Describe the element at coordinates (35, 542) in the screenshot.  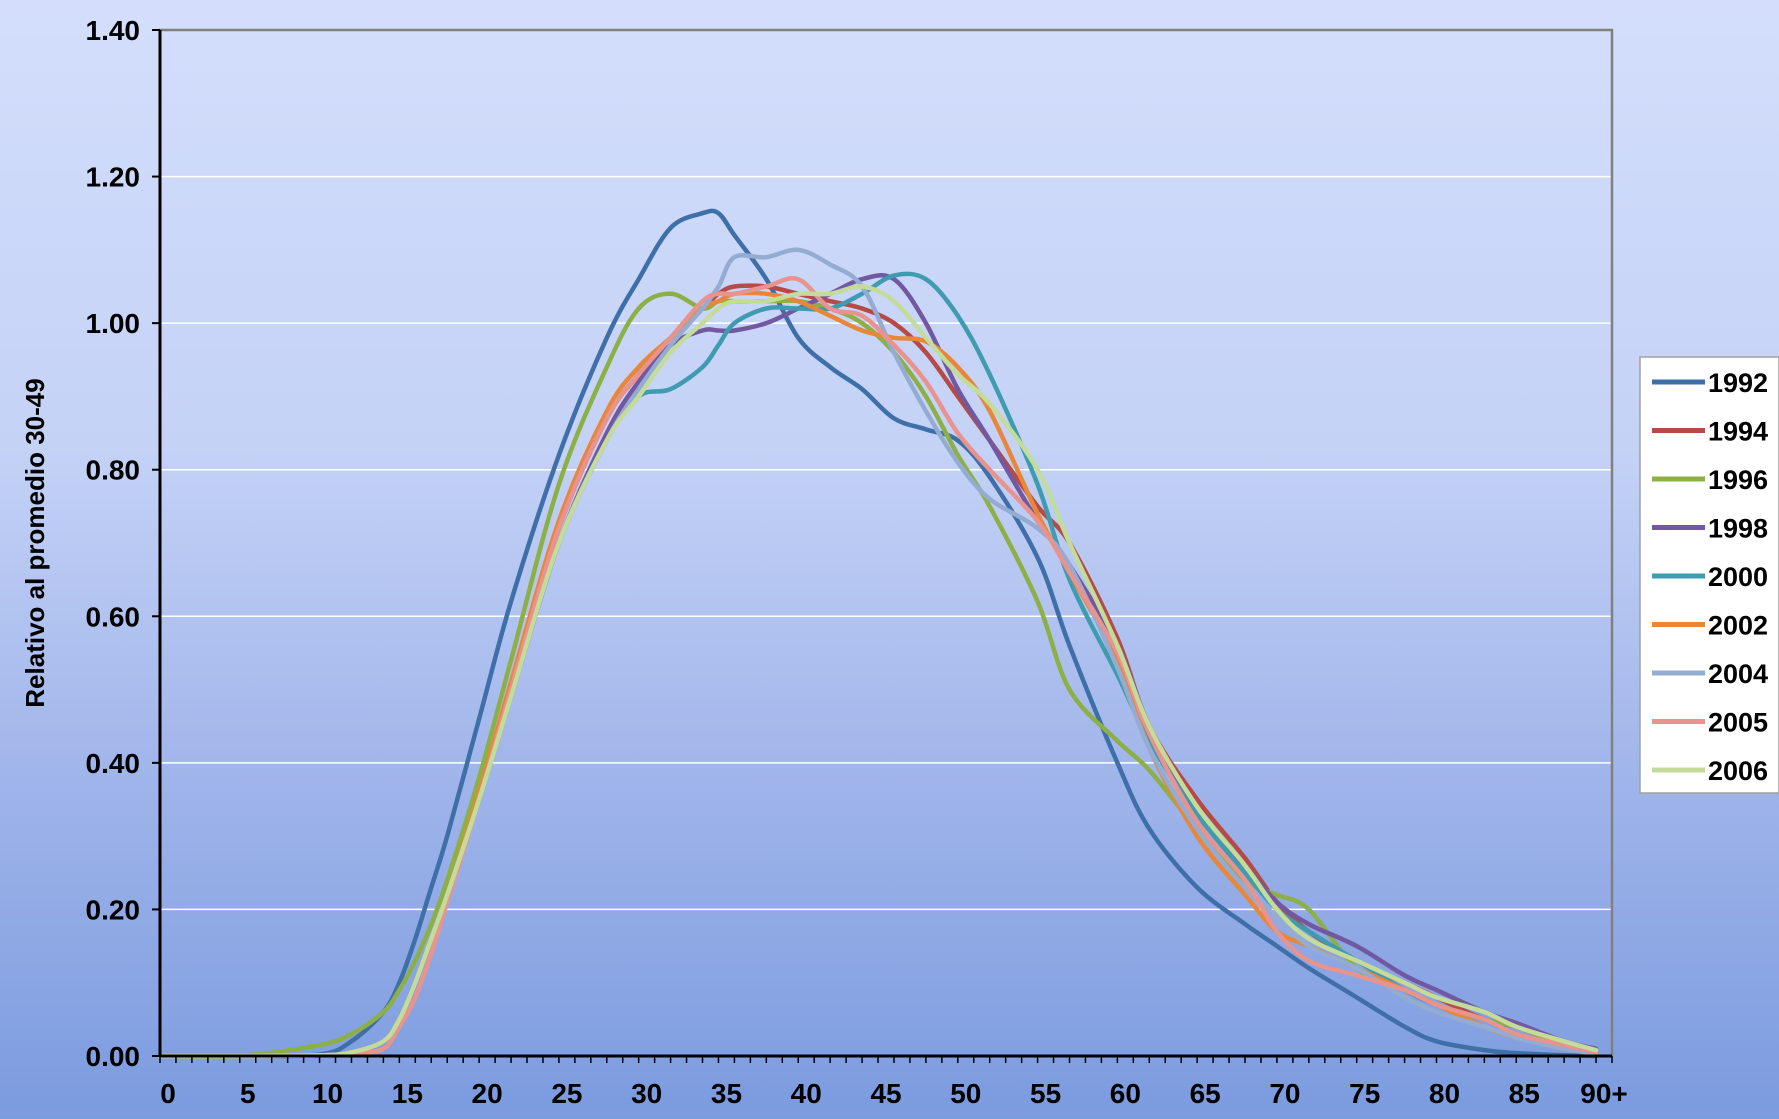
I see `y-axis-label: Relativo al promedio 30-49` at that location.